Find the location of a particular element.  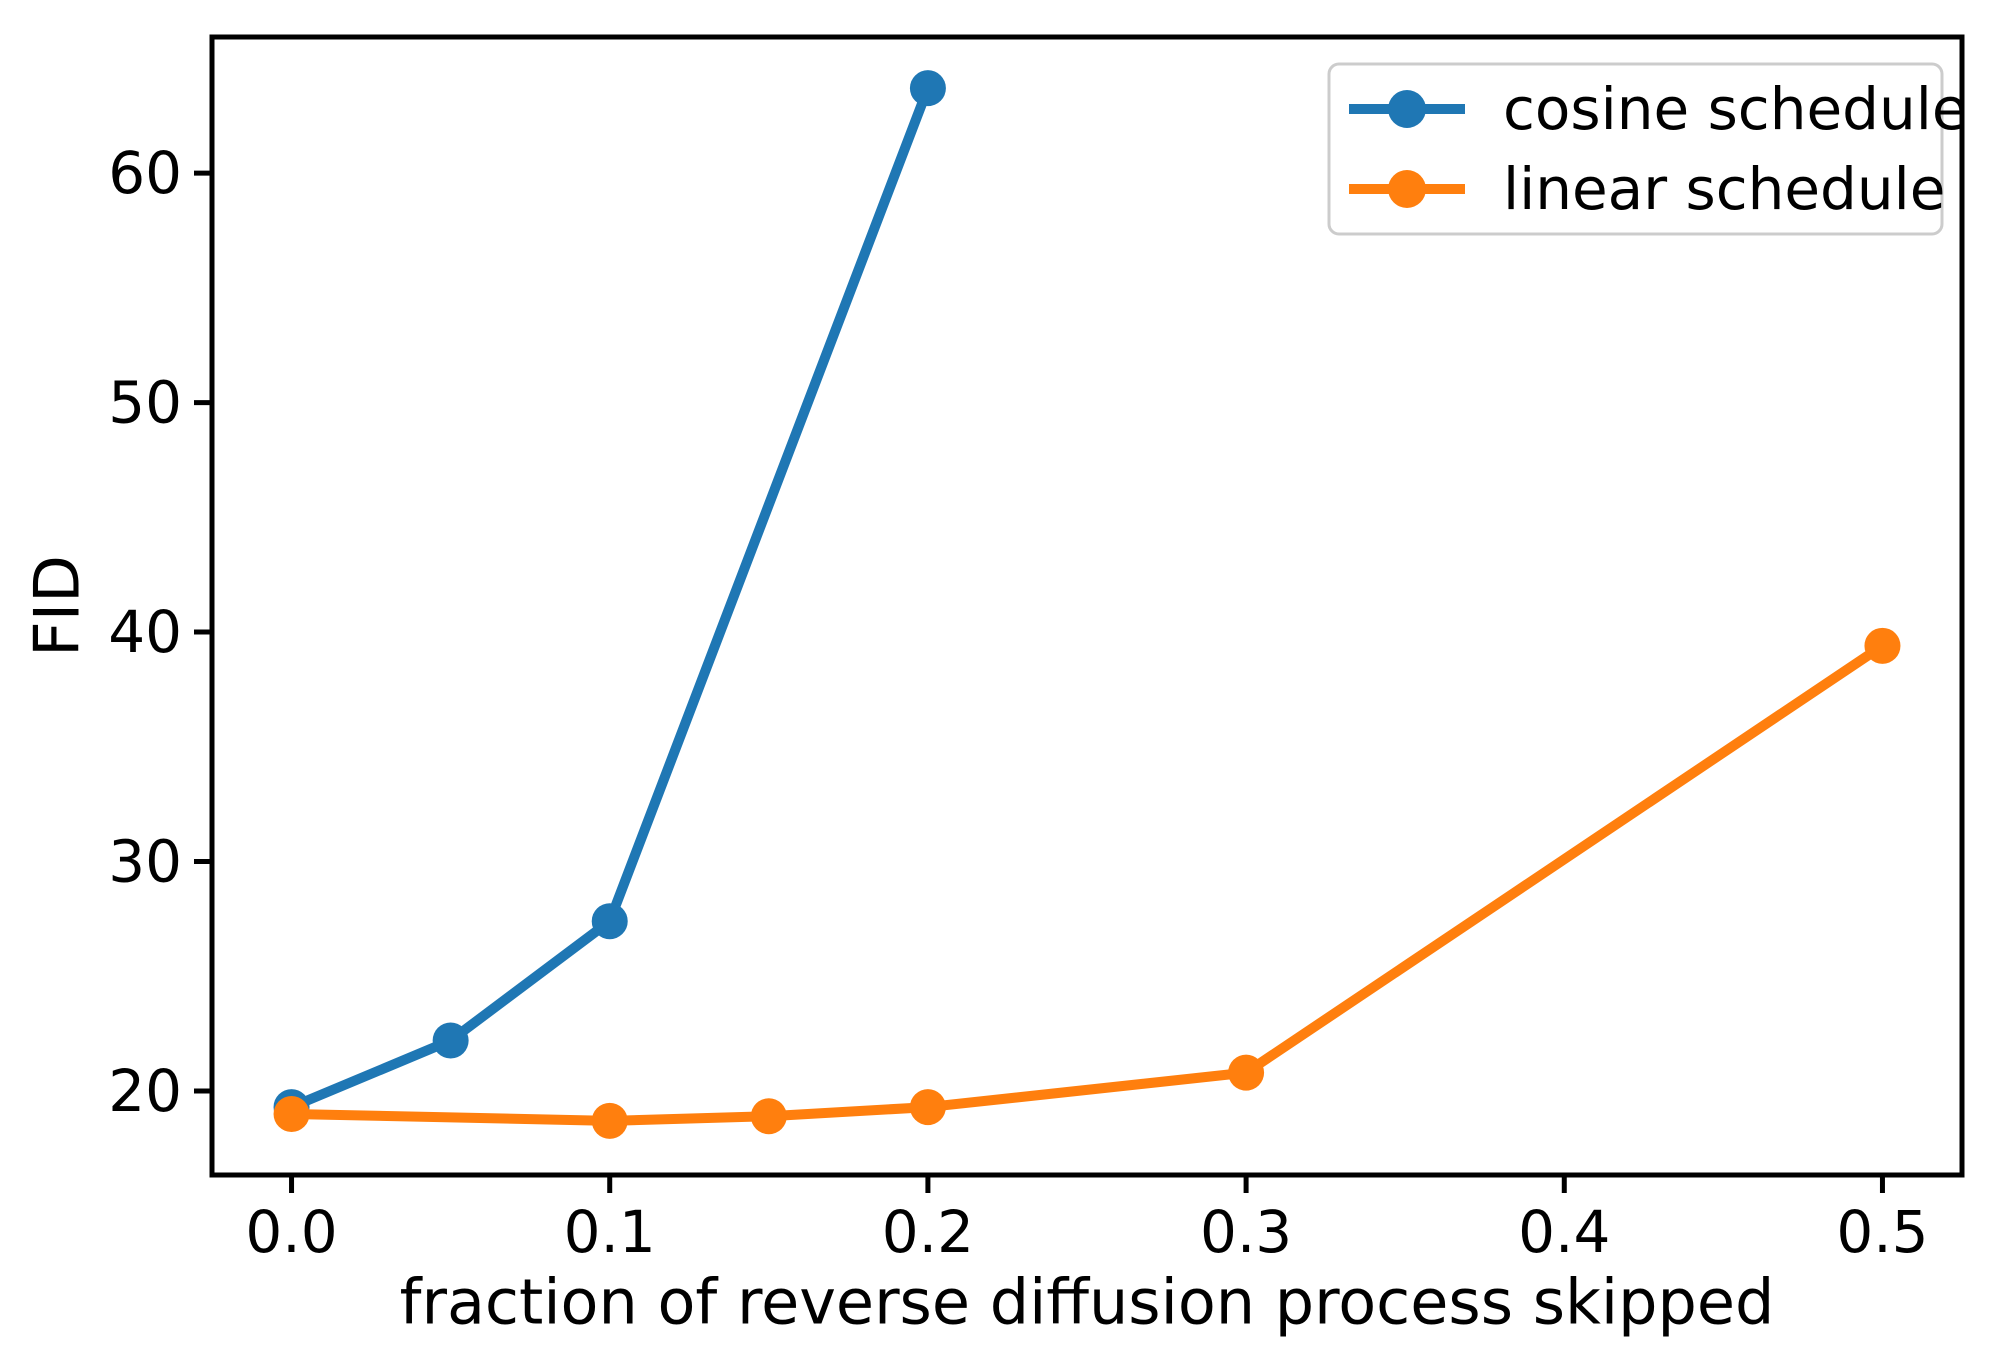

x-tick-label: 0.1 is located at coordinates (610, 1232).